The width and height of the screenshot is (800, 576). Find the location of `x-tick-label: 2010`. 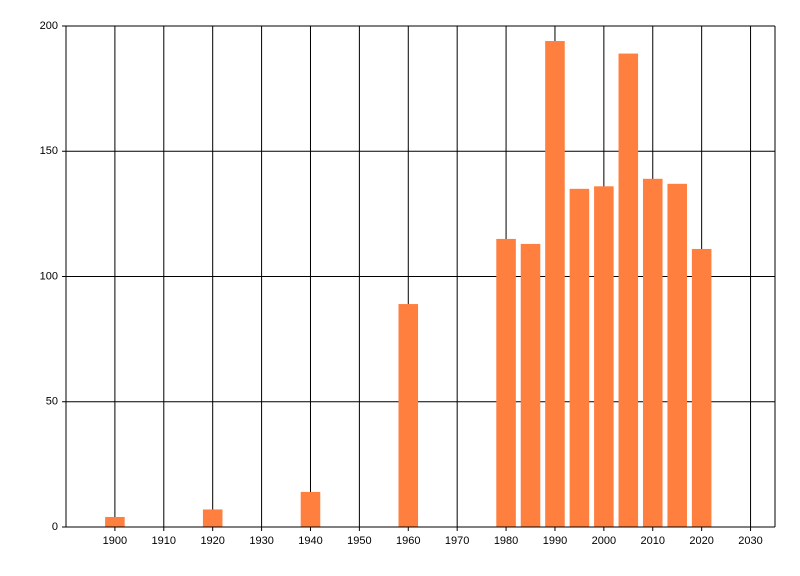

x-tick-label: 2010 is located at coordinates (653, 541).